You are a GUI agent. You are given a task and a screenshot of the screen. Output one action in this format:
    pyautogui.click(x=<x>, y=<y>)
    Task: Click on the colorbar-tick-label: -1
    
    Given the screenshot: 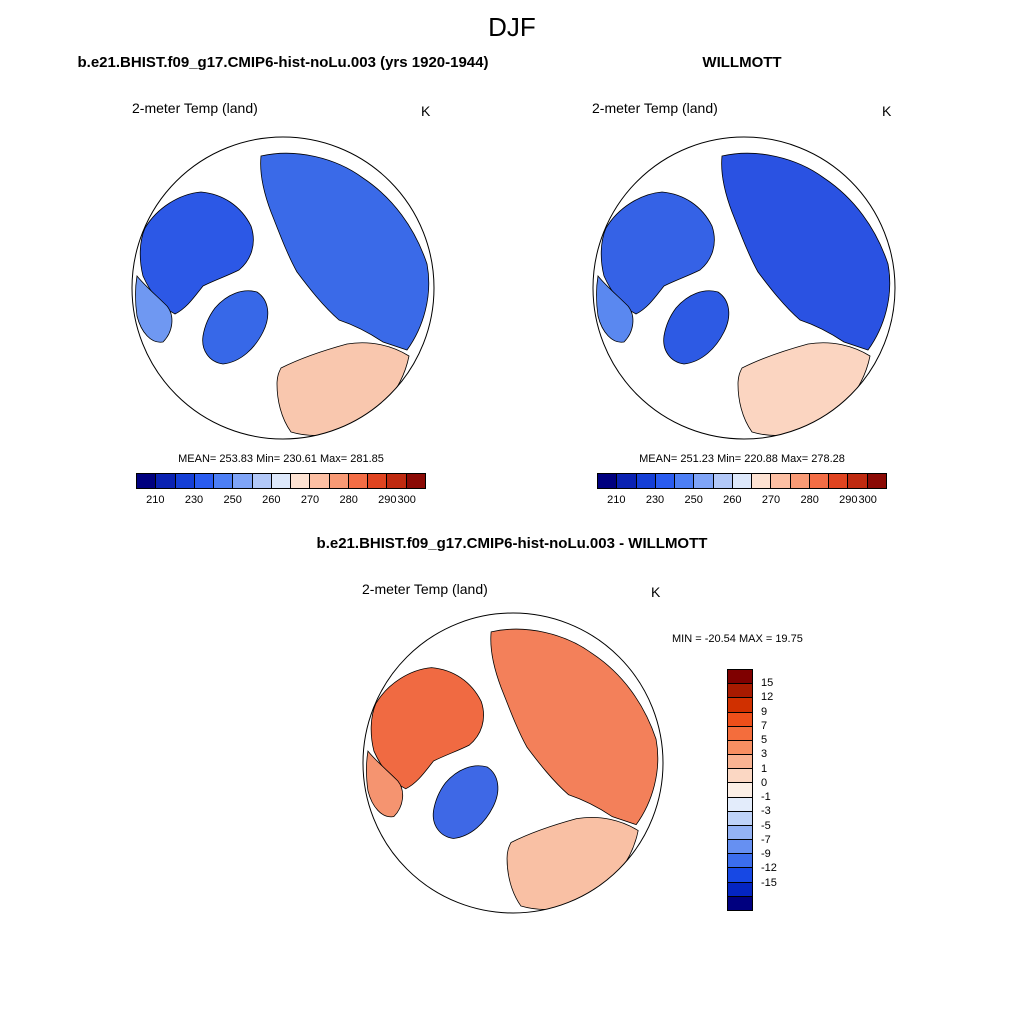 What is the action you would take?
    pyautogui.click(x=766, y=797)
    